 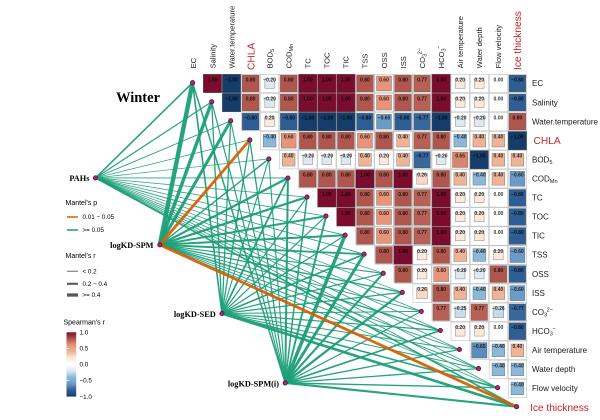 I want to click on svg-text: BOD5, so click(x=542, y=160).